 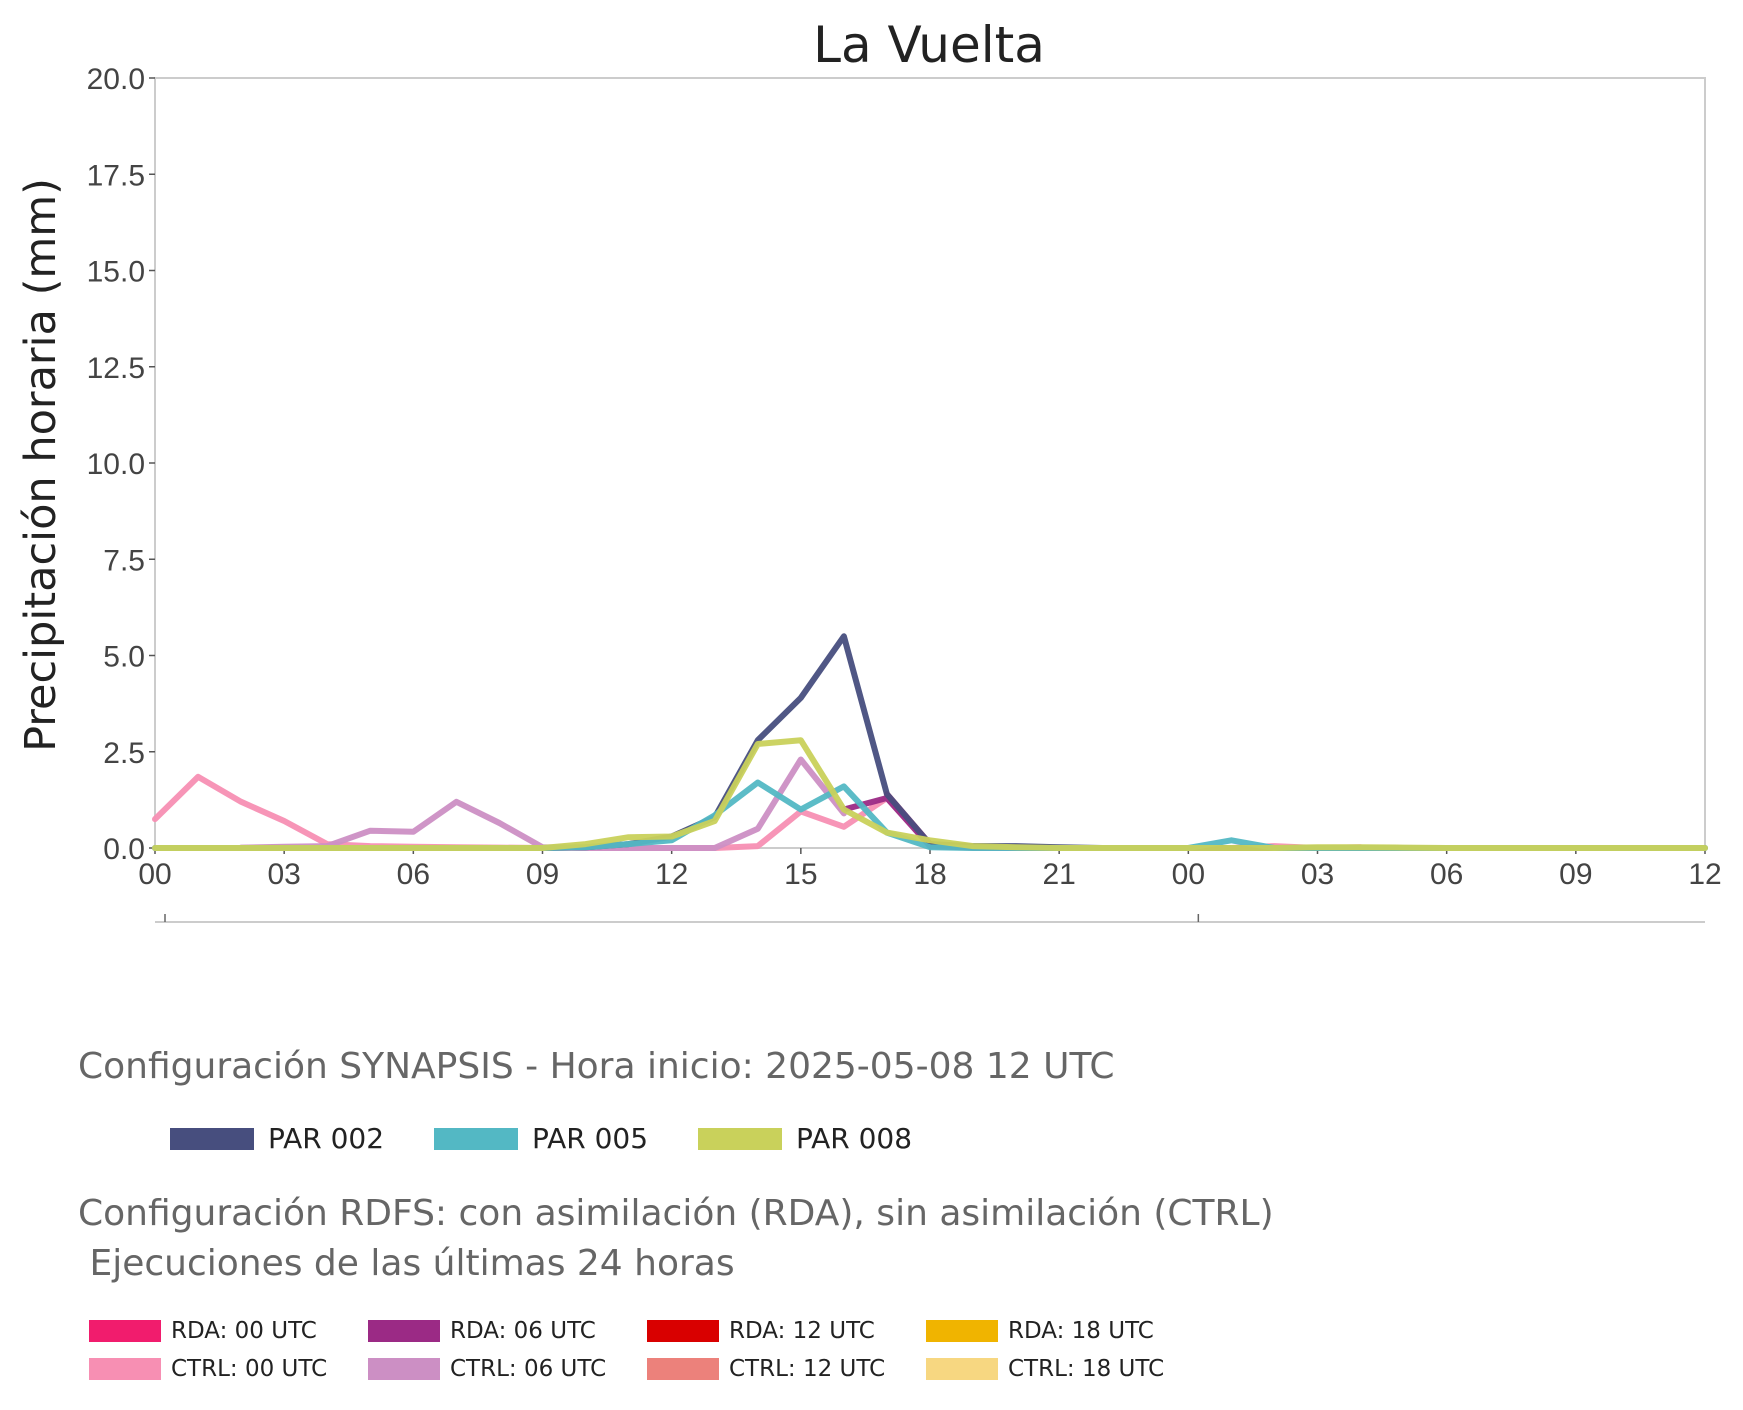 I want to click on legend-ctrl-18: CTRL: 18 UTC, so click(x=1045, y=1369).